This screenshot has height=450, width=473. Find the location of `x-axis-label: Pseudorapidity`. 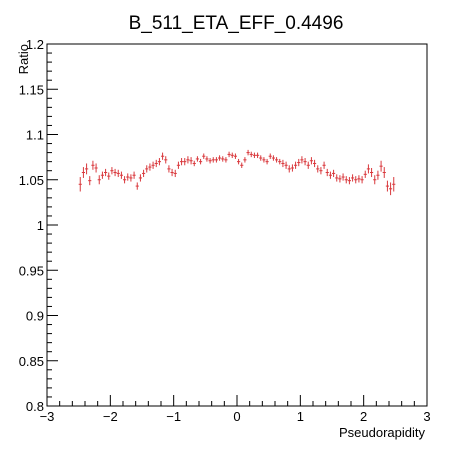

x-axis-label: Pseudorapidity is located at coordinates (382, 432).